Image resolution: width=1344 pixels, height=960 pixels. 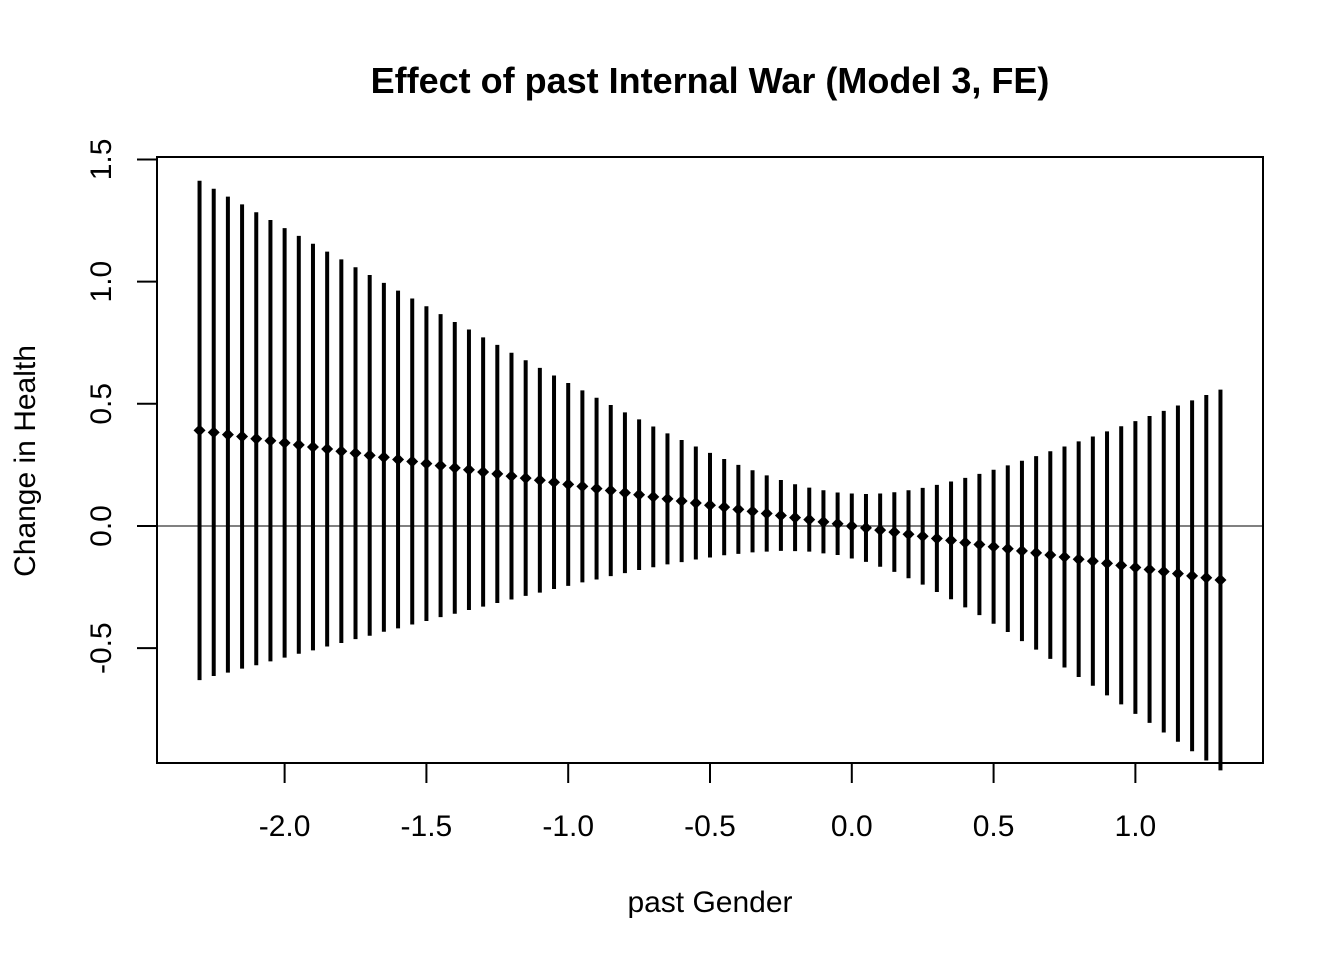 What do you see at coordinates (708, 802) in the screenshot?
I see `x-axis: -2.0 -1.5 -1.0 -0.5 0.0 0.5 1.0` at bounding box center [708, 802].